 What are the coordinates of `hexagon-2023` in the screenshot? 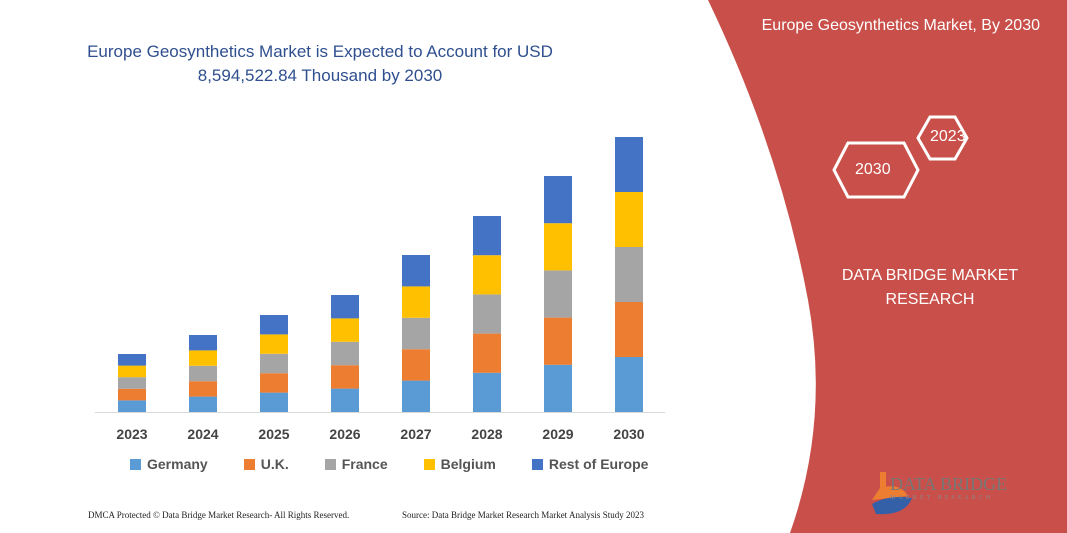 It's located at (942, 138).